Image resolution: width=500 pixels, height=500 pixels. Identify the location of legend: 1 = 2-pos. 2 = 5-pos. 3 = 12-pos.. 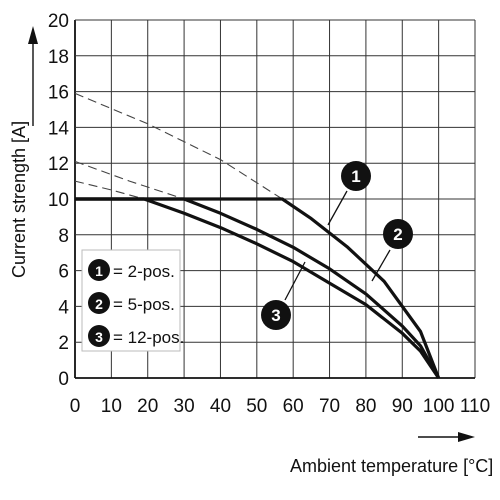
(132, 300).